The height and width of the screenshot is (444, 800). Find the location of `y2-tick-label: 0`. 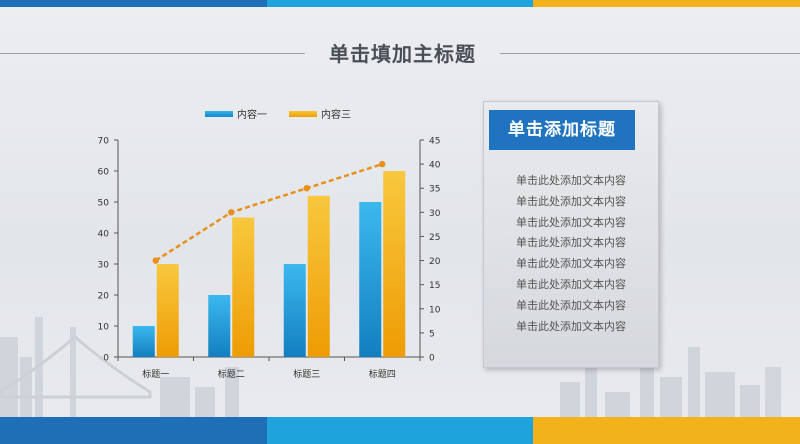

y2-tick-label: 0 is located at coordinates (432, 359).